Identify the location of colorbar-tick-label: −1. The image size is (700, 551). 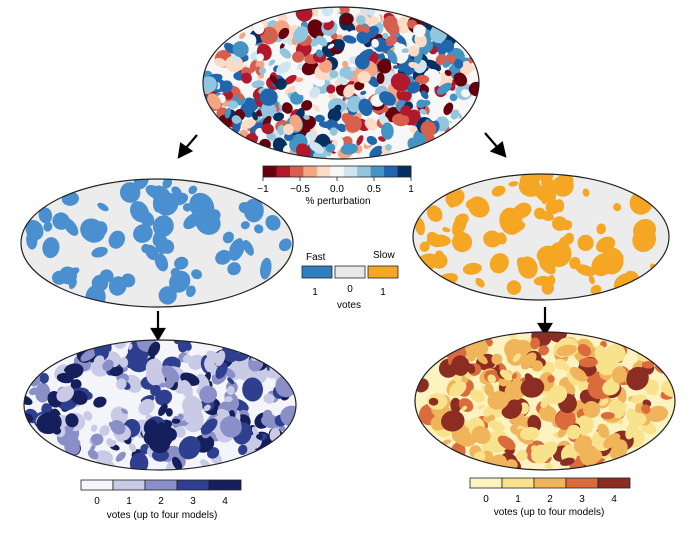
(263, 189).